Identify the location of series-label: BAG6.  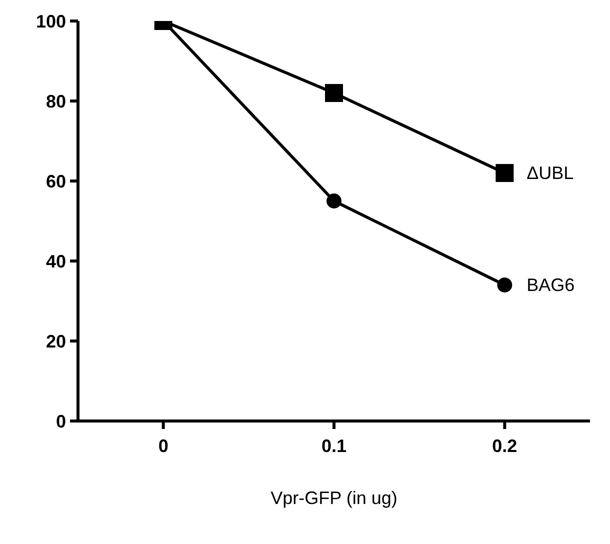
(550, 285).